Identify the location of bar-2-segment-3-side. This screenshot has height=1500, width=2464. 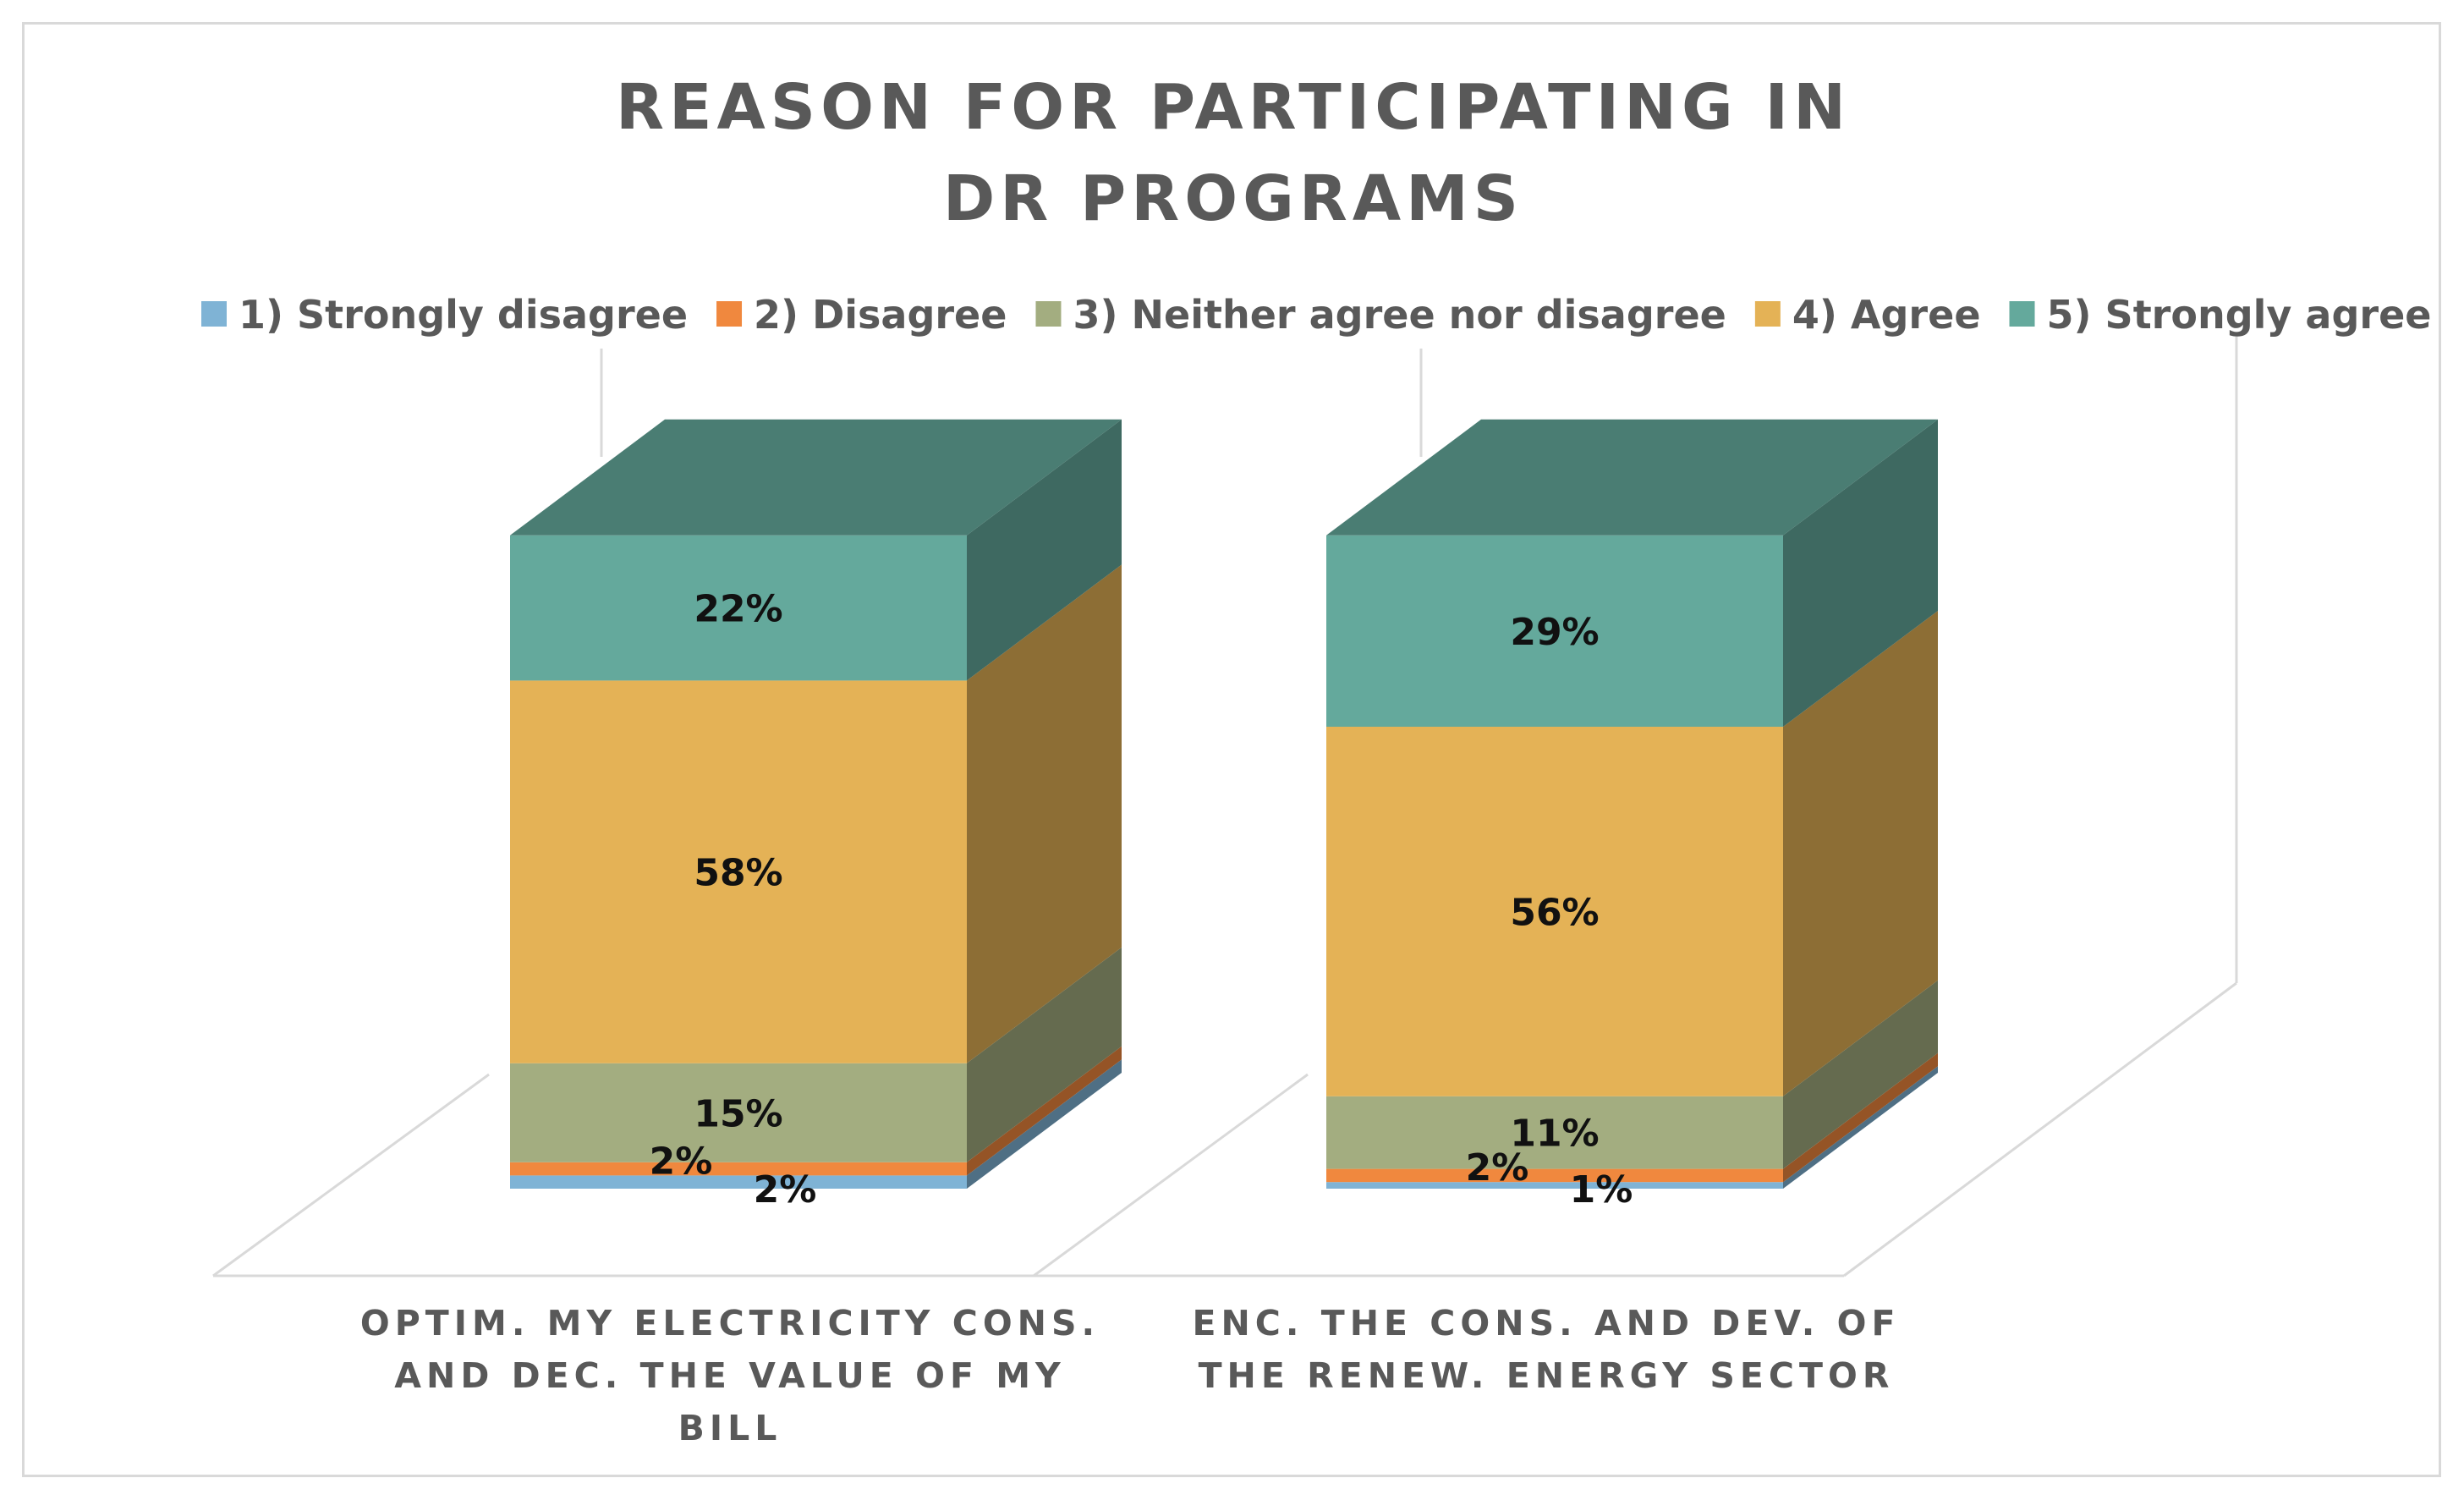
(1861, 1074).